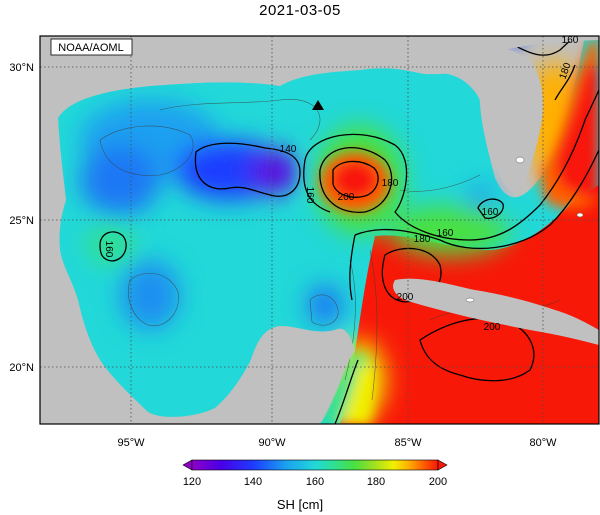 The height and width of the screenshot is (515, 600). I want to click on colorbar-tick: 160, so click(315, 482).